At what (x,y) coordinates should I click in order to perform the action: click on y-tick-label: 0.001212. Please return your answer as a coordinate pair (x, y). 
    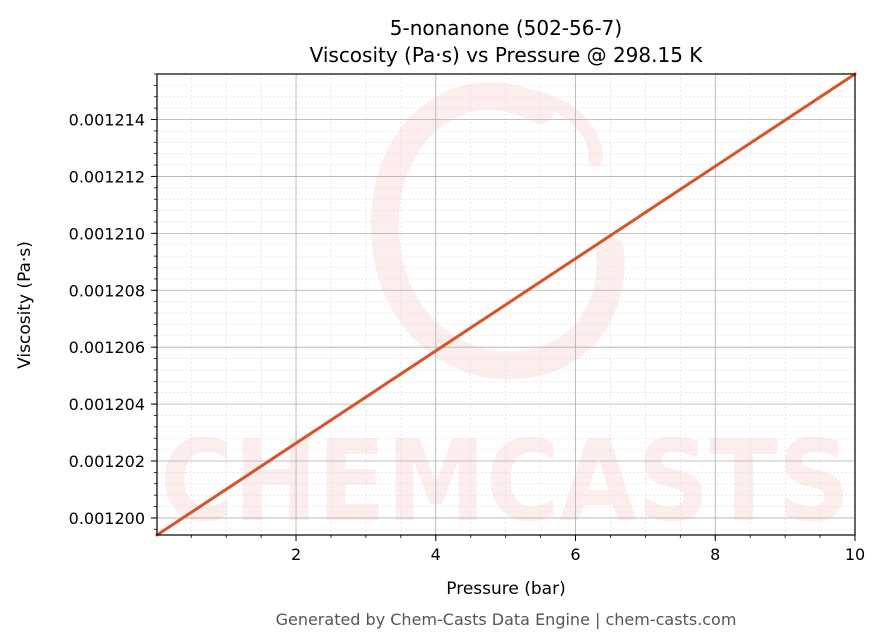
    Looking at the image, I should click on (107, 176).